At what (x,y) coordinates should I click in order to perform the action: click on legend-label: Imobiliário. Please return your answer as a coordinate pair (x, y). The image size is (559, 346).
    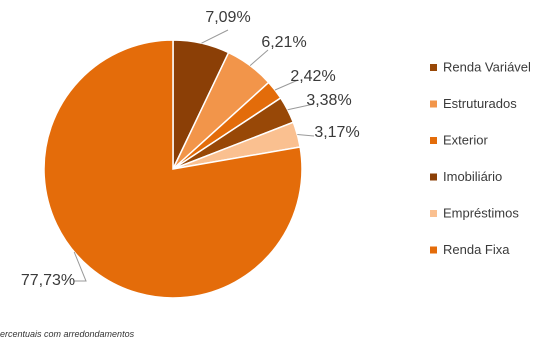
    Looking at the image, I should click on (472, 176).